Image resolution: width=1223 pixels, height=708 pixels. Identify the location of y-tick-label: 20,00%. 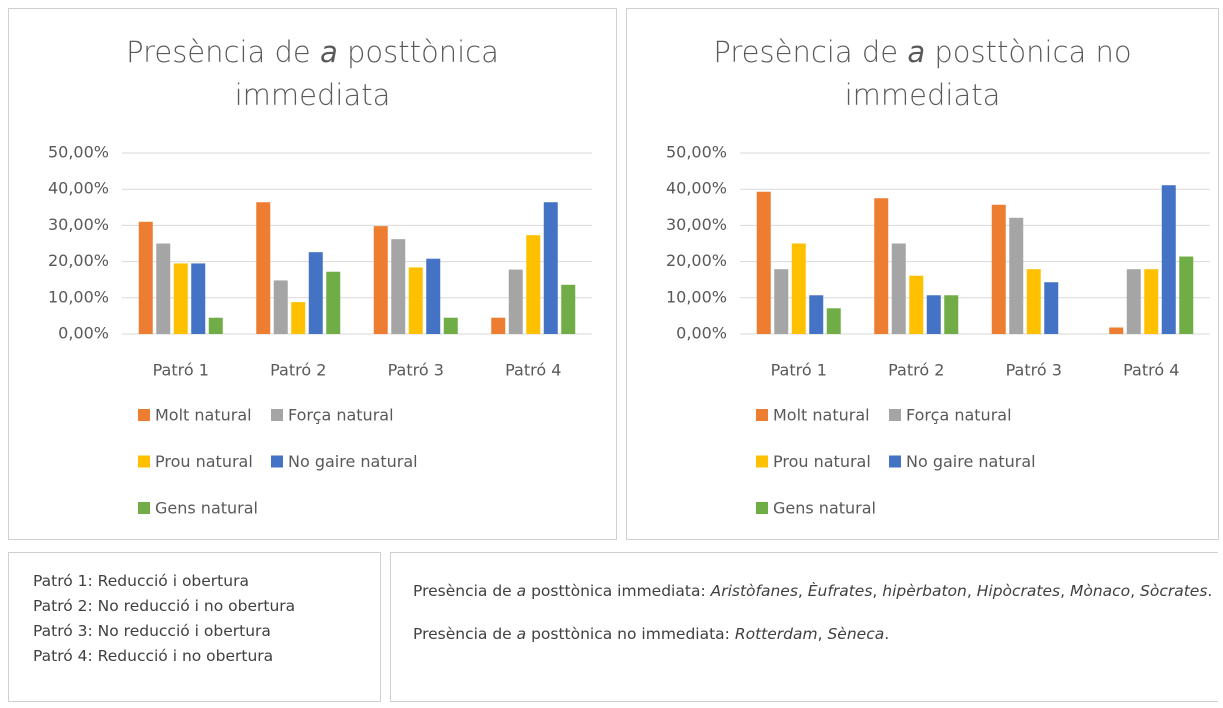
(78, 260).